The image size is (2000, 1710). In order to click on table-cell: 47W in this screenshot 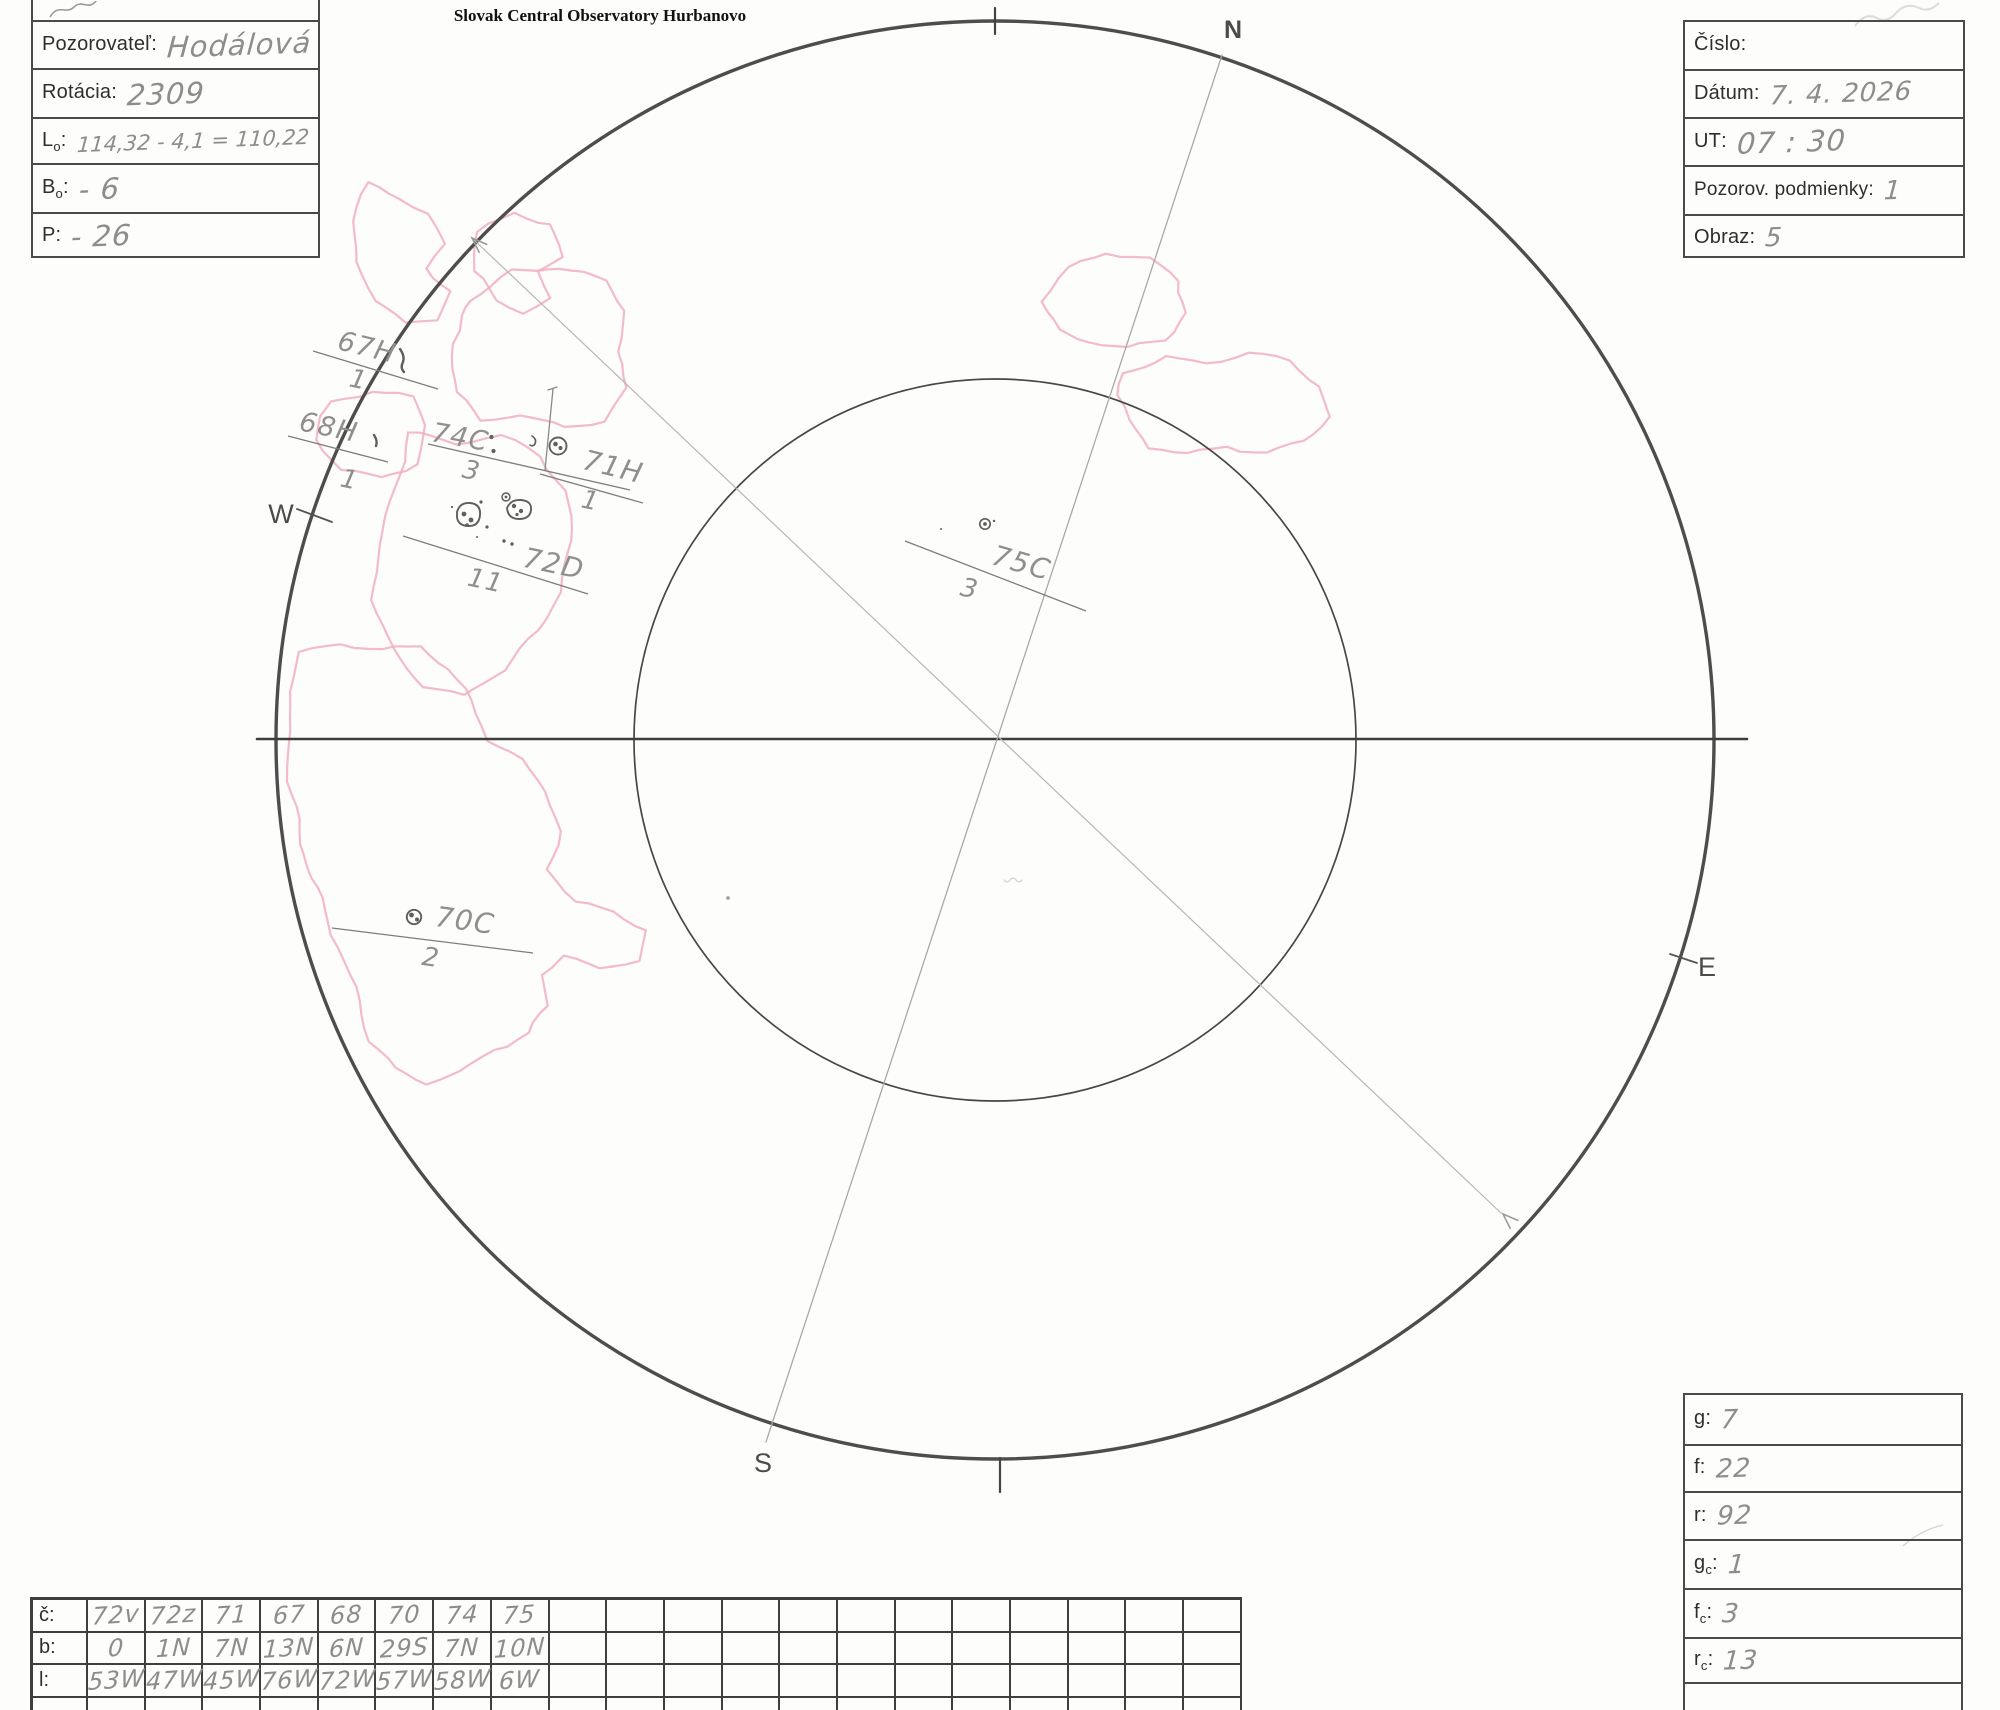, I will do `click(174, 1681)`.